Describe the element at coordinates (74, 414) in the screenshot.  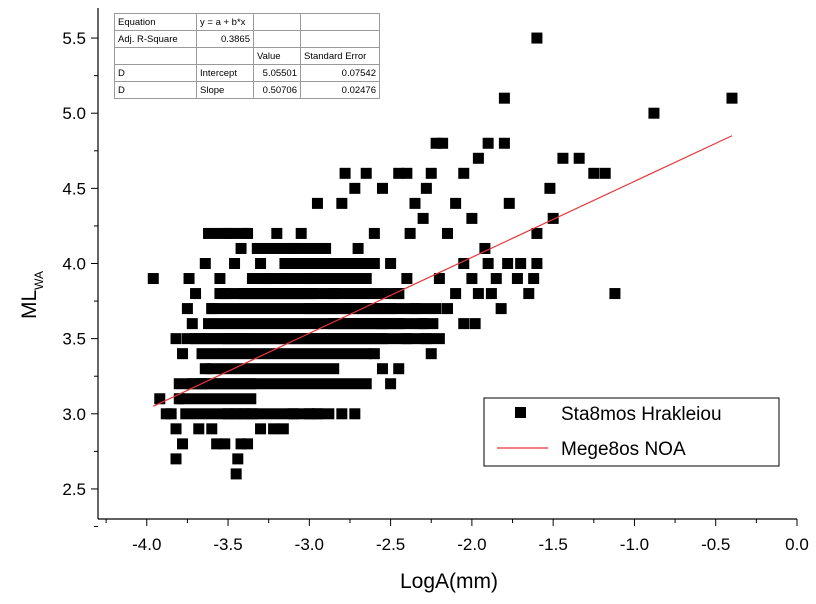
I see `y-tick-label: 3.0` at that location.